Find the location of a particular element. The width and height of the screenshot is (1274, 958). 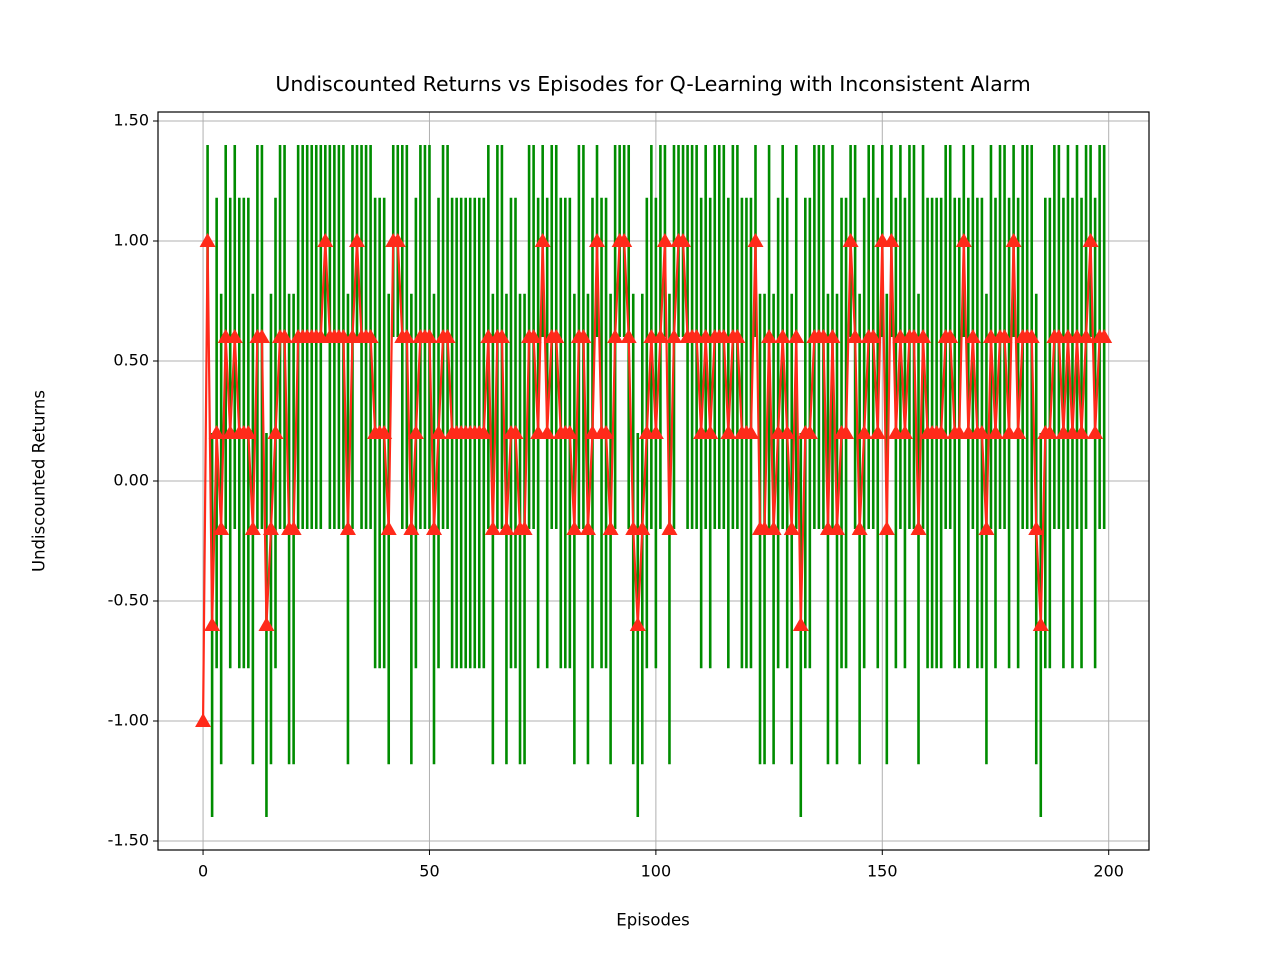

y-tick-label: -0.50 is located at coordinates (128, 600).